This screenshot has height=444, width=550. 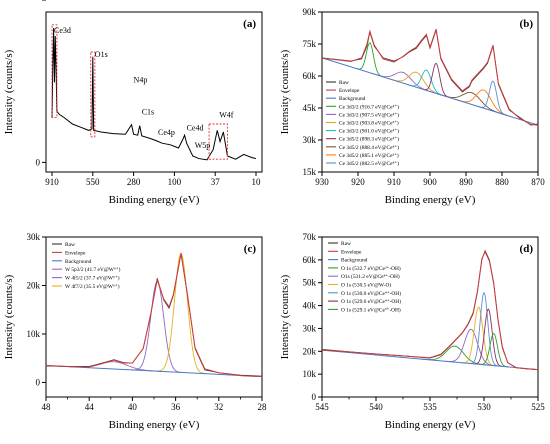 I want to click on panel-tag: (b), so click(x=527, y=24).